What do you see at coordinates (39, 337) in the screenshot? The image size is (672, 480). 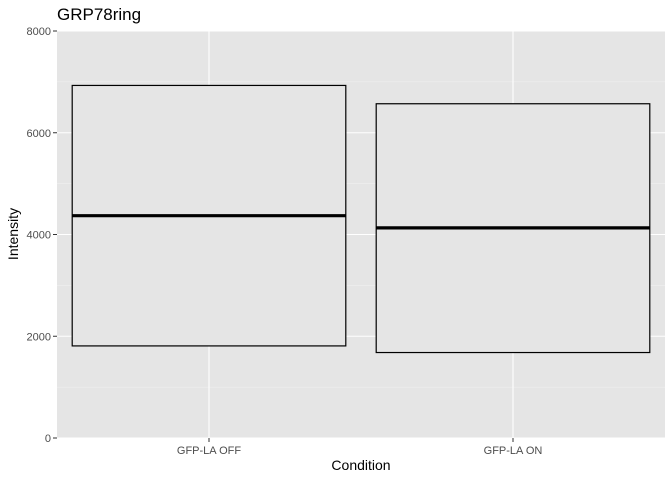 I see `y-tick-label: 2000` at bounding box center [39, 337].